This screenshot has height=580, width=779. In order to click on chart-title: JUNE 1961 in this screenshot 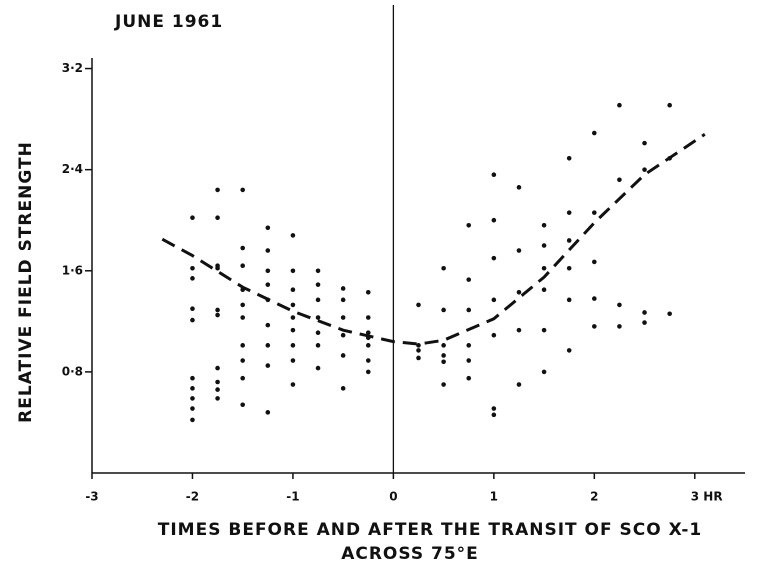, I will do `click(168, 22)`.